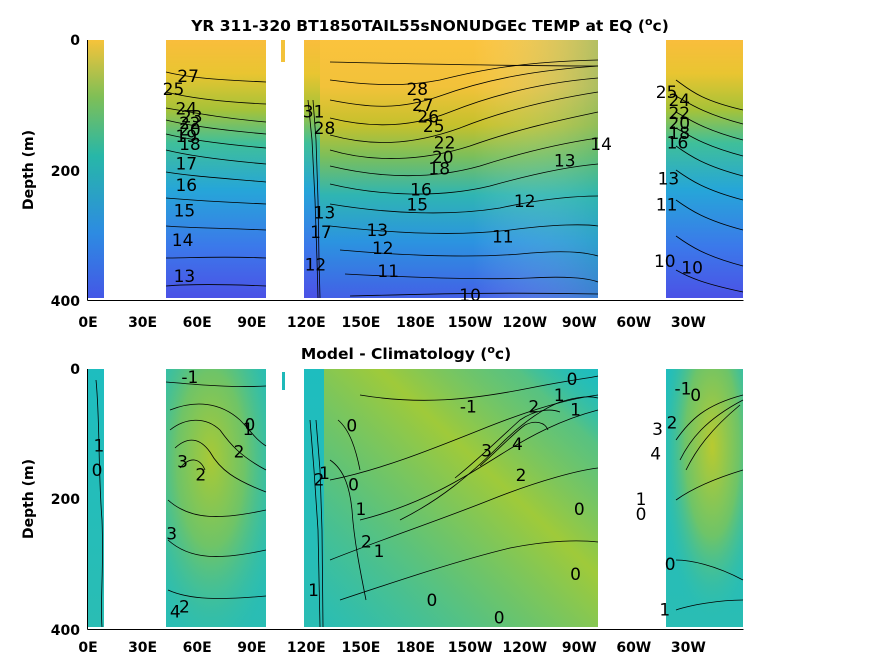  What do you see at coordinates (29, 170) in the screenshot?
I see `top-ylabel: Depth (m)` at bounding box center [29, 170].